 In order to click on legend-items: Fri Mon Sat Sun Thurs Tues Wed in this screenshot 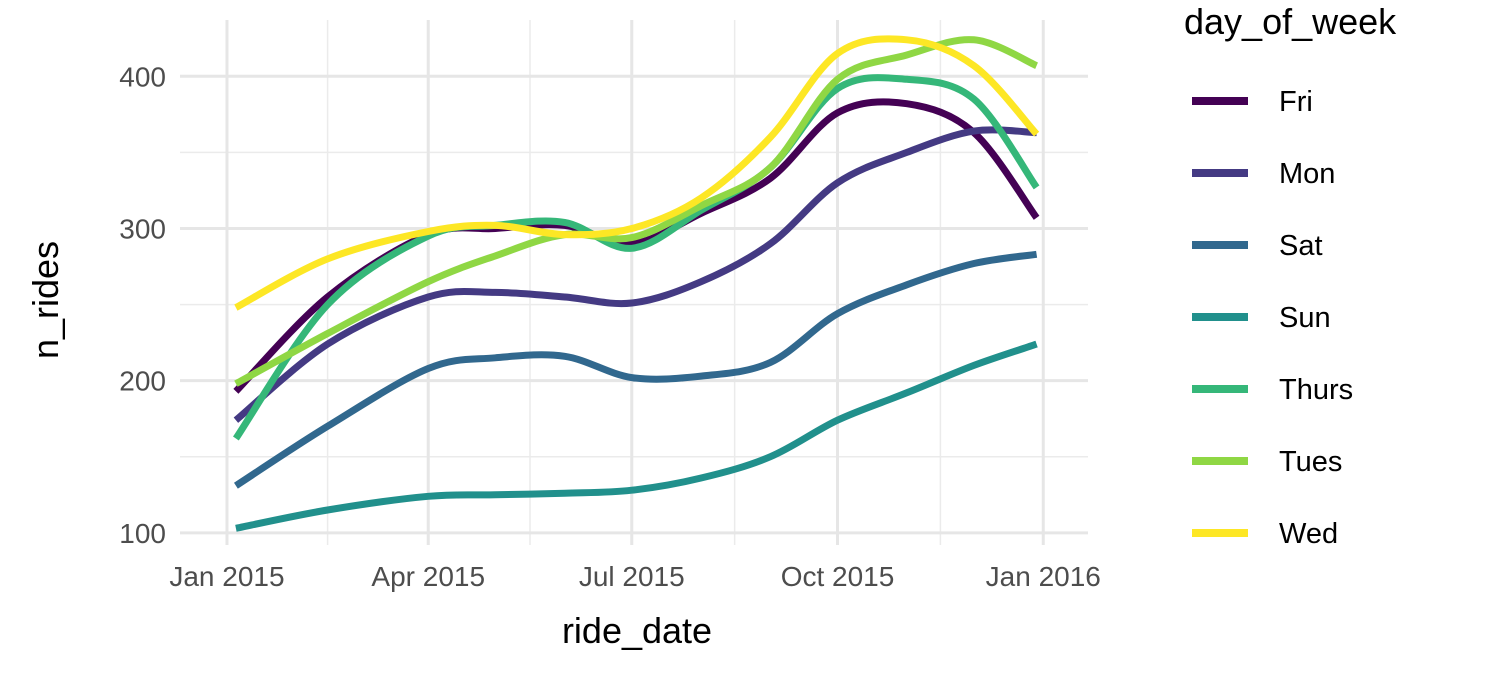, I will do `click(1272, 318)`.